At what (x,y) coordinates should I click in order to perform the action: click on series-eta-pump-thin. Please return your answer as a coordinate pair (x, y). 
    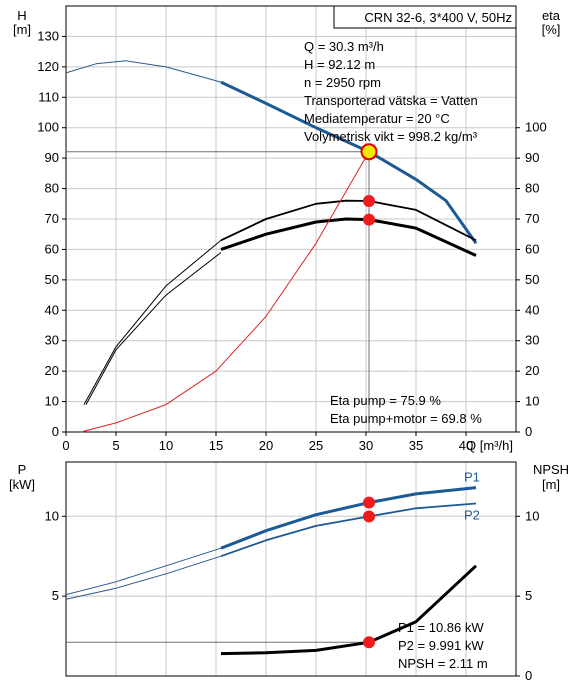
    Looking at the image, I should click on (152, 322).